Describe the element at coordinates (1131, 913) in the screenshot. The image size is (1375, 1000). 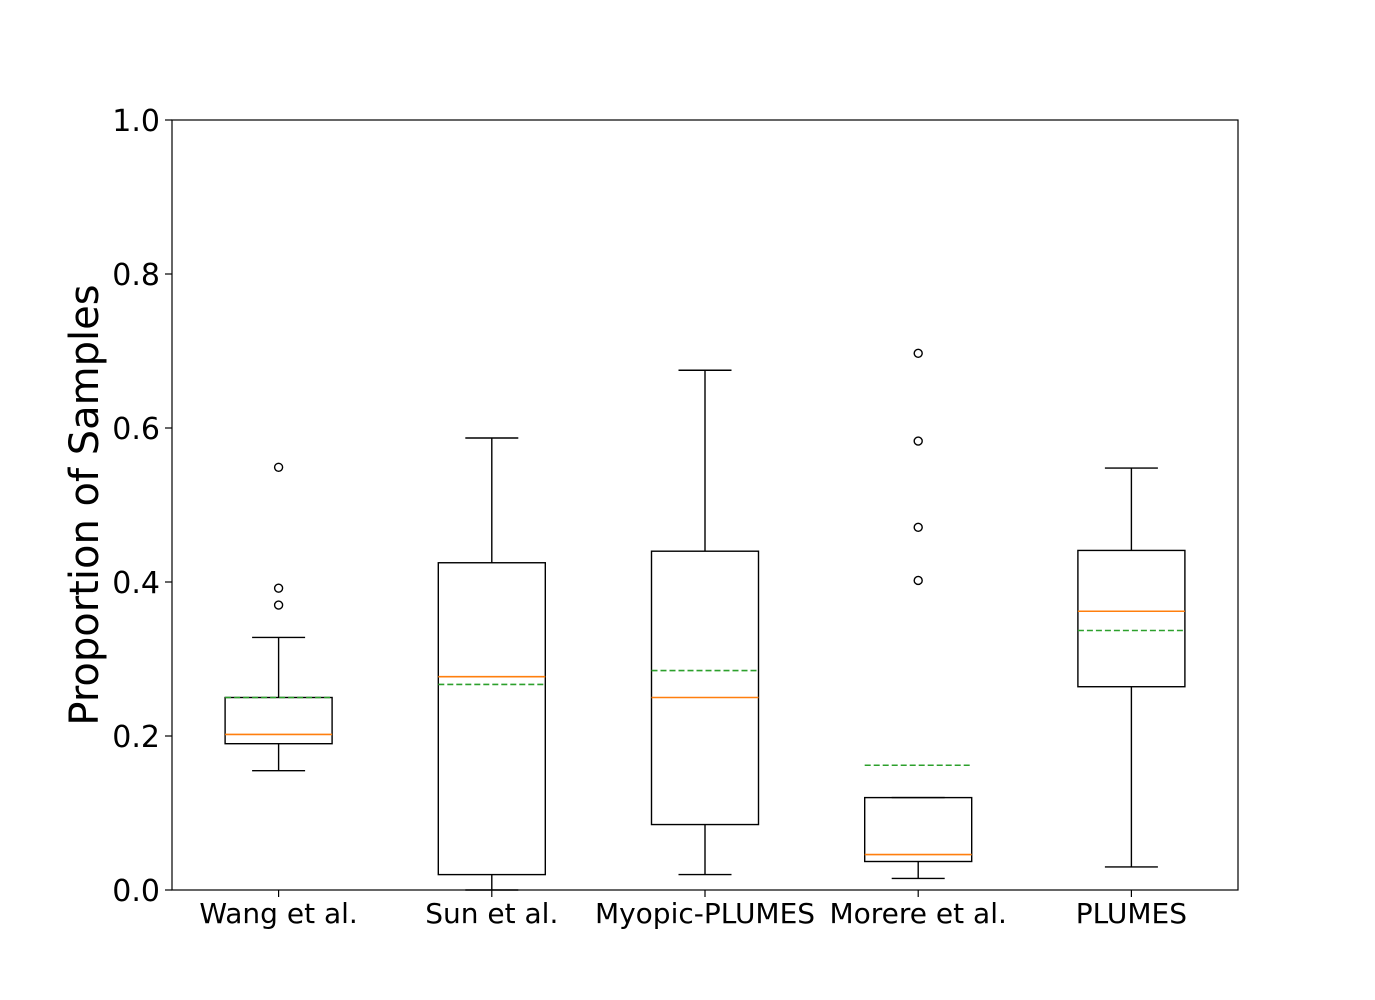
I see `x-tick-label: PLUMES` at that location.